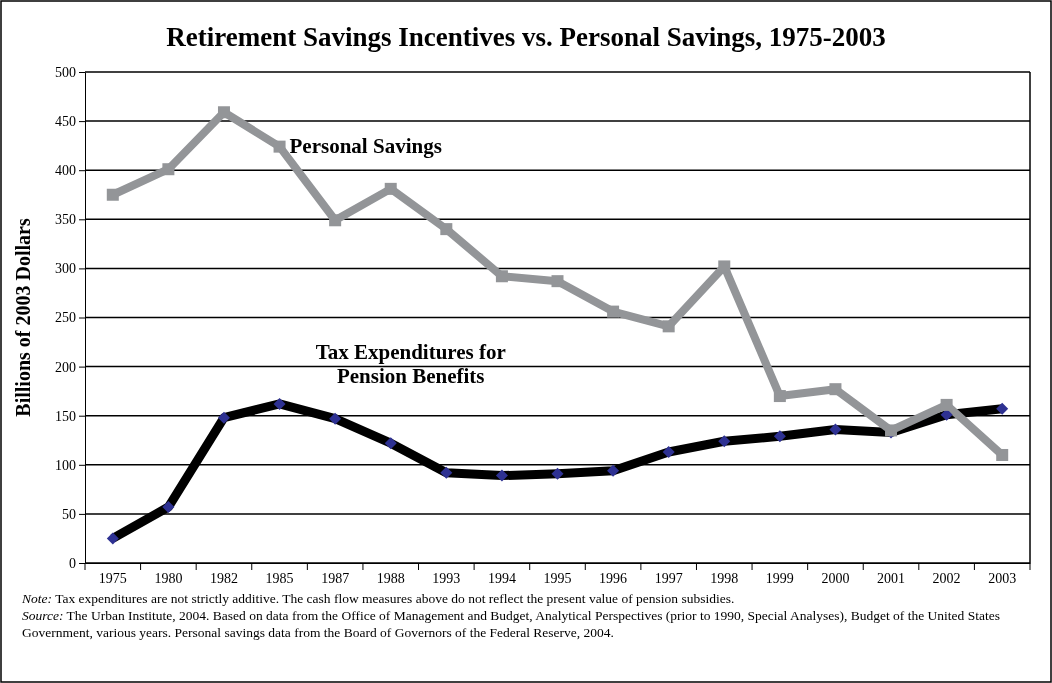 This screenshot has width=1052, height=683. What do you see at coordinates (410, 363) in the screenshot?
I see `series-label: Tax Expenditures for Pension Benefits` at bounding box center [410, 363].